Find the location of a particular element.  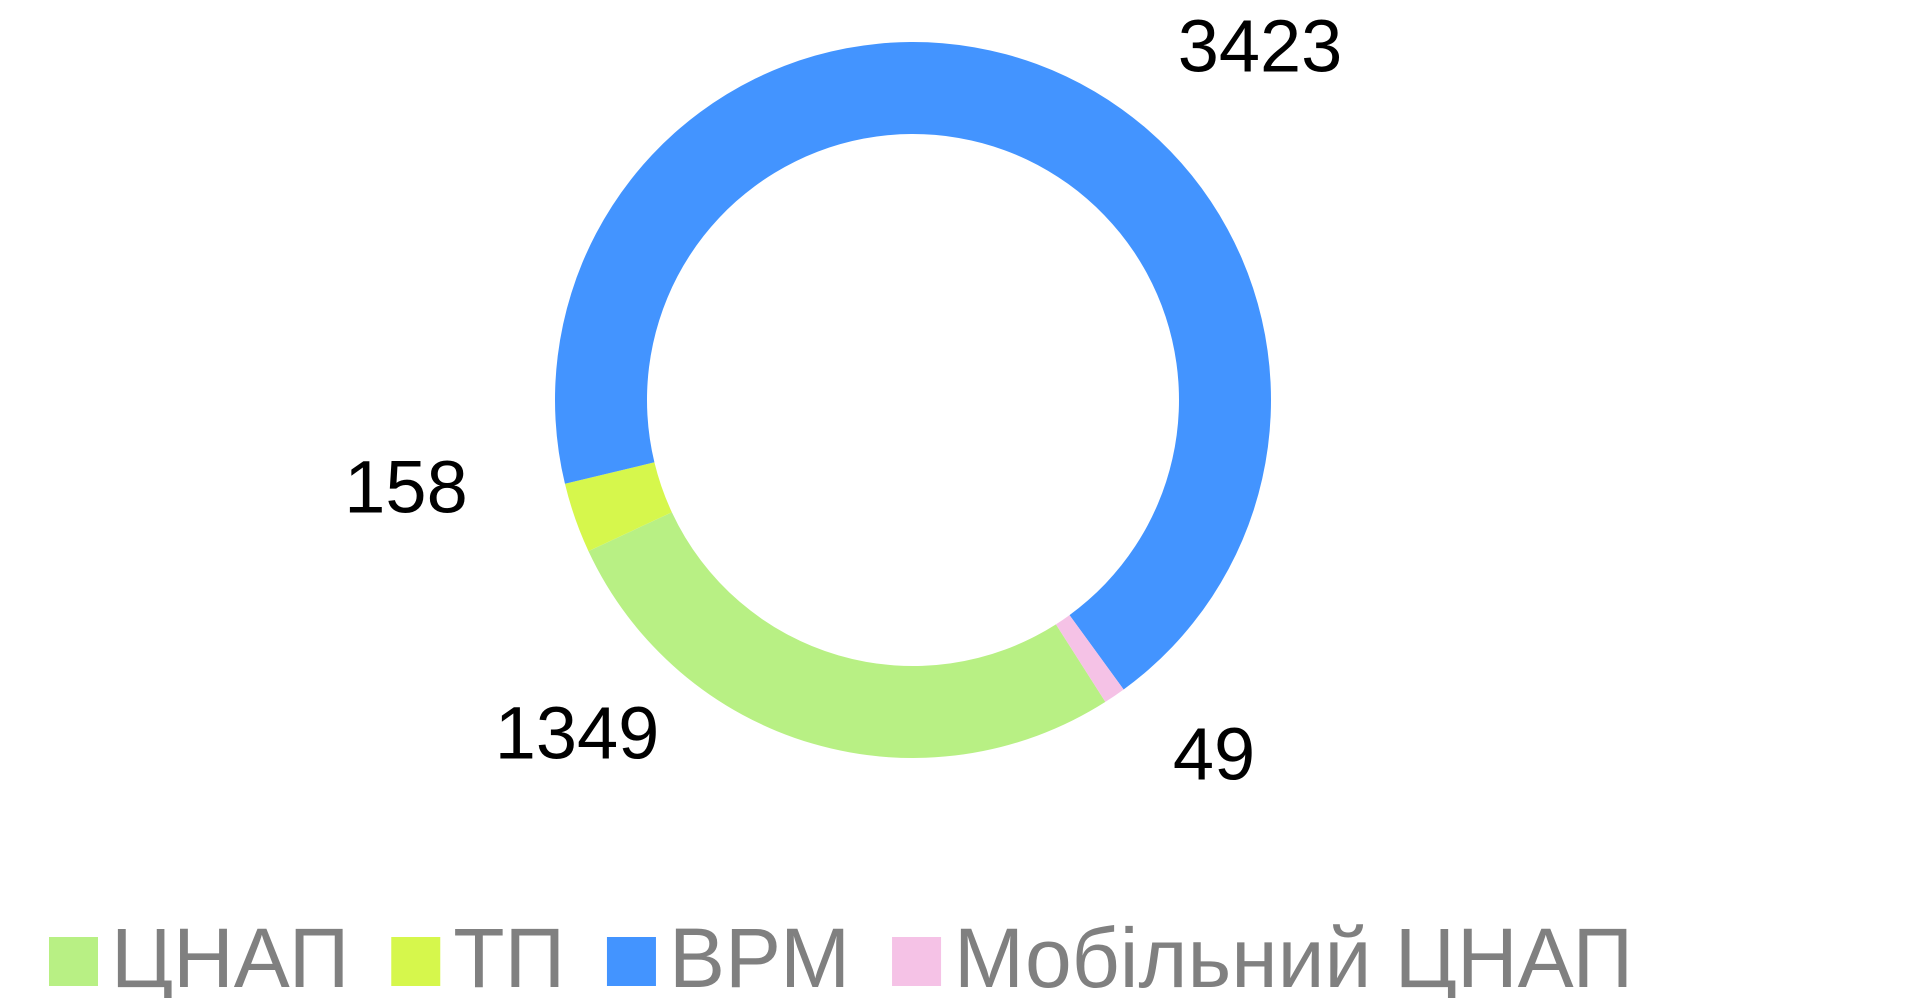

data-label: 49 is located at coordinates (1214, 754).